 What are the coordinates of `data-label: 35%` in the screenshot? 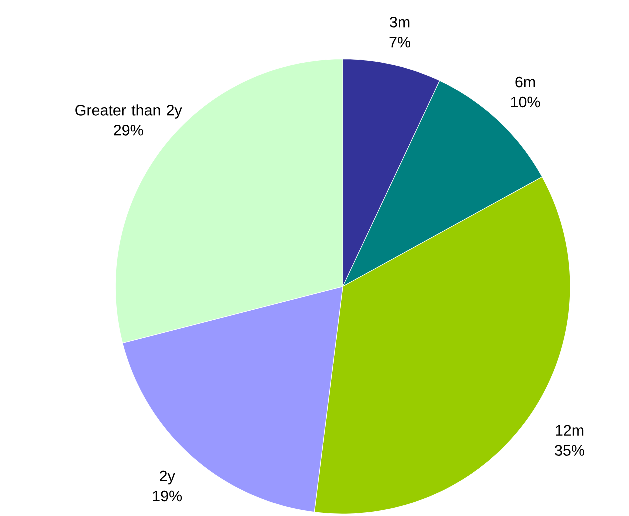 It's located at (569, 450).